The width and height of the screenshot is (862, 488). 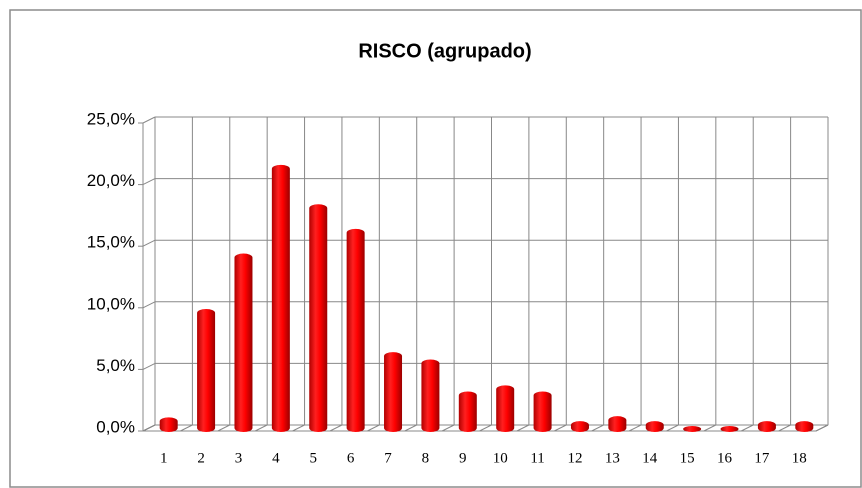 What do you see at coordinates (687, 458) in the screenshot?
I see `x-tick-label: 15` at bounding box center [687, 458].